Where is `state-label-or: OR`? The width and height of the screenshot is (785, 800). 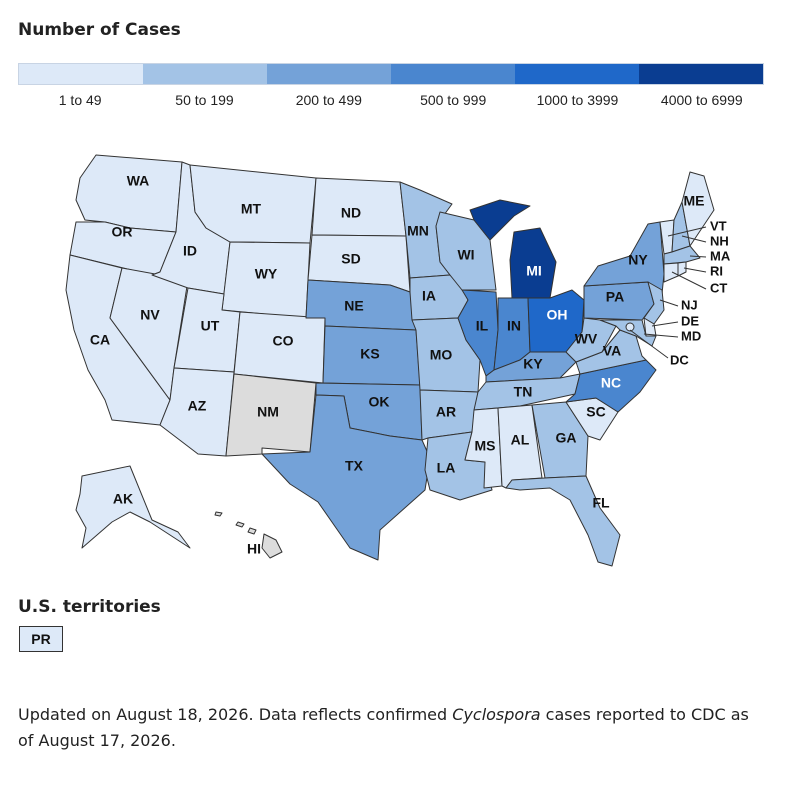
state-label-or: OR is located at coordinates (122, 232).